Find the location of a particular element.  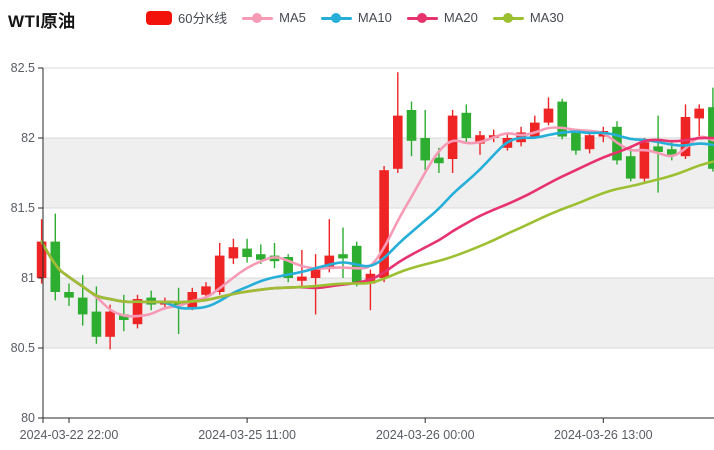

ma20-marker-icon is located at coordinates (422, 18).